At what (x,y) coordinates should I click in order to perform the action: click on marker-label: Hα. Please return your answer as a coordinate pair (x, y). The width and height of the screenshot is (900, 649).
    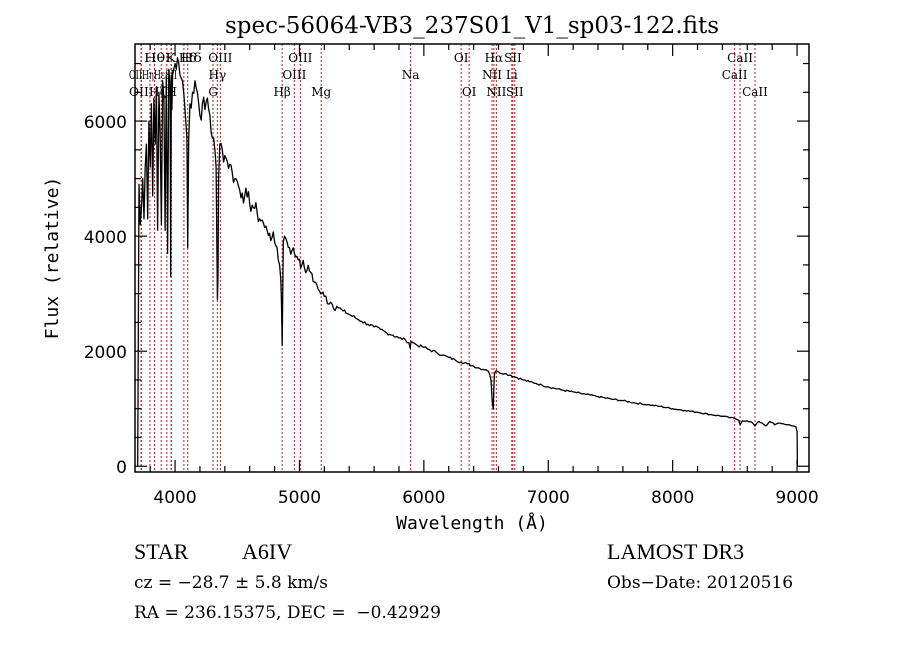
    Looking at the image, I should click on (494, 58).